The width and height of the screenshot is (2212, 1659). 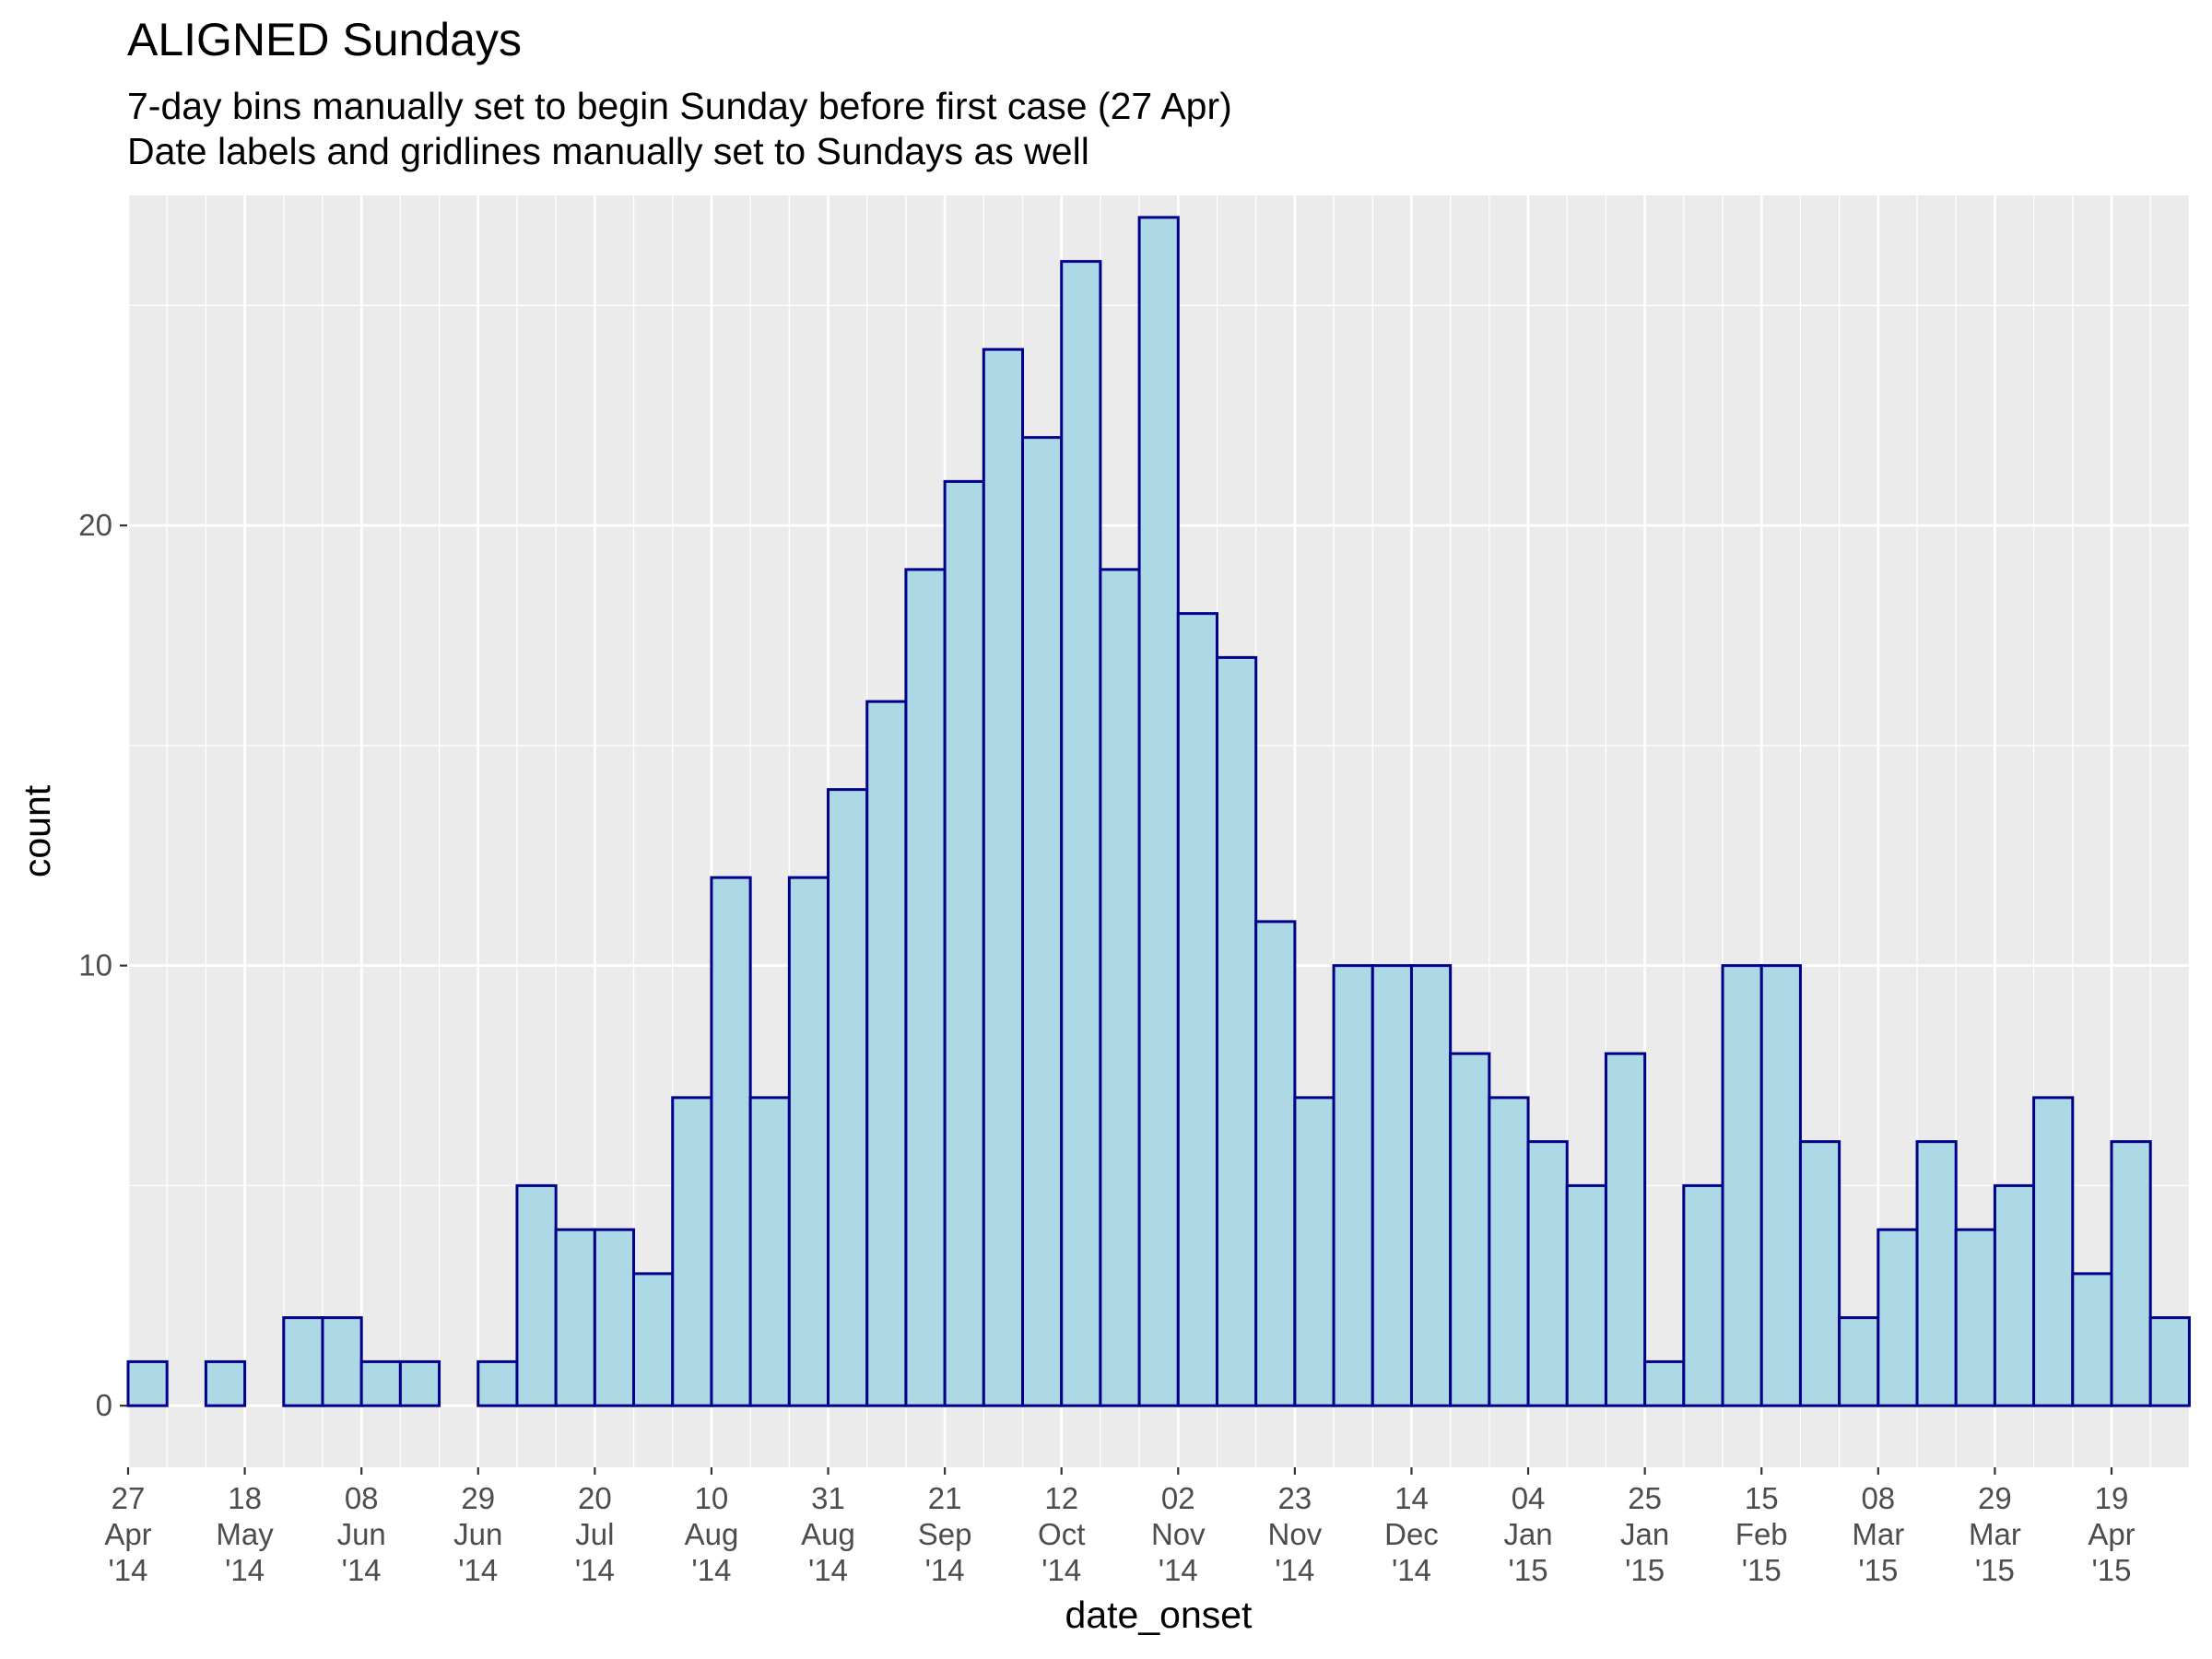 What do you see at coordinates (324, 39) in the screenshot?
I see `chart-title: ALIGNED Sundays` at bounding box center [324, 39].